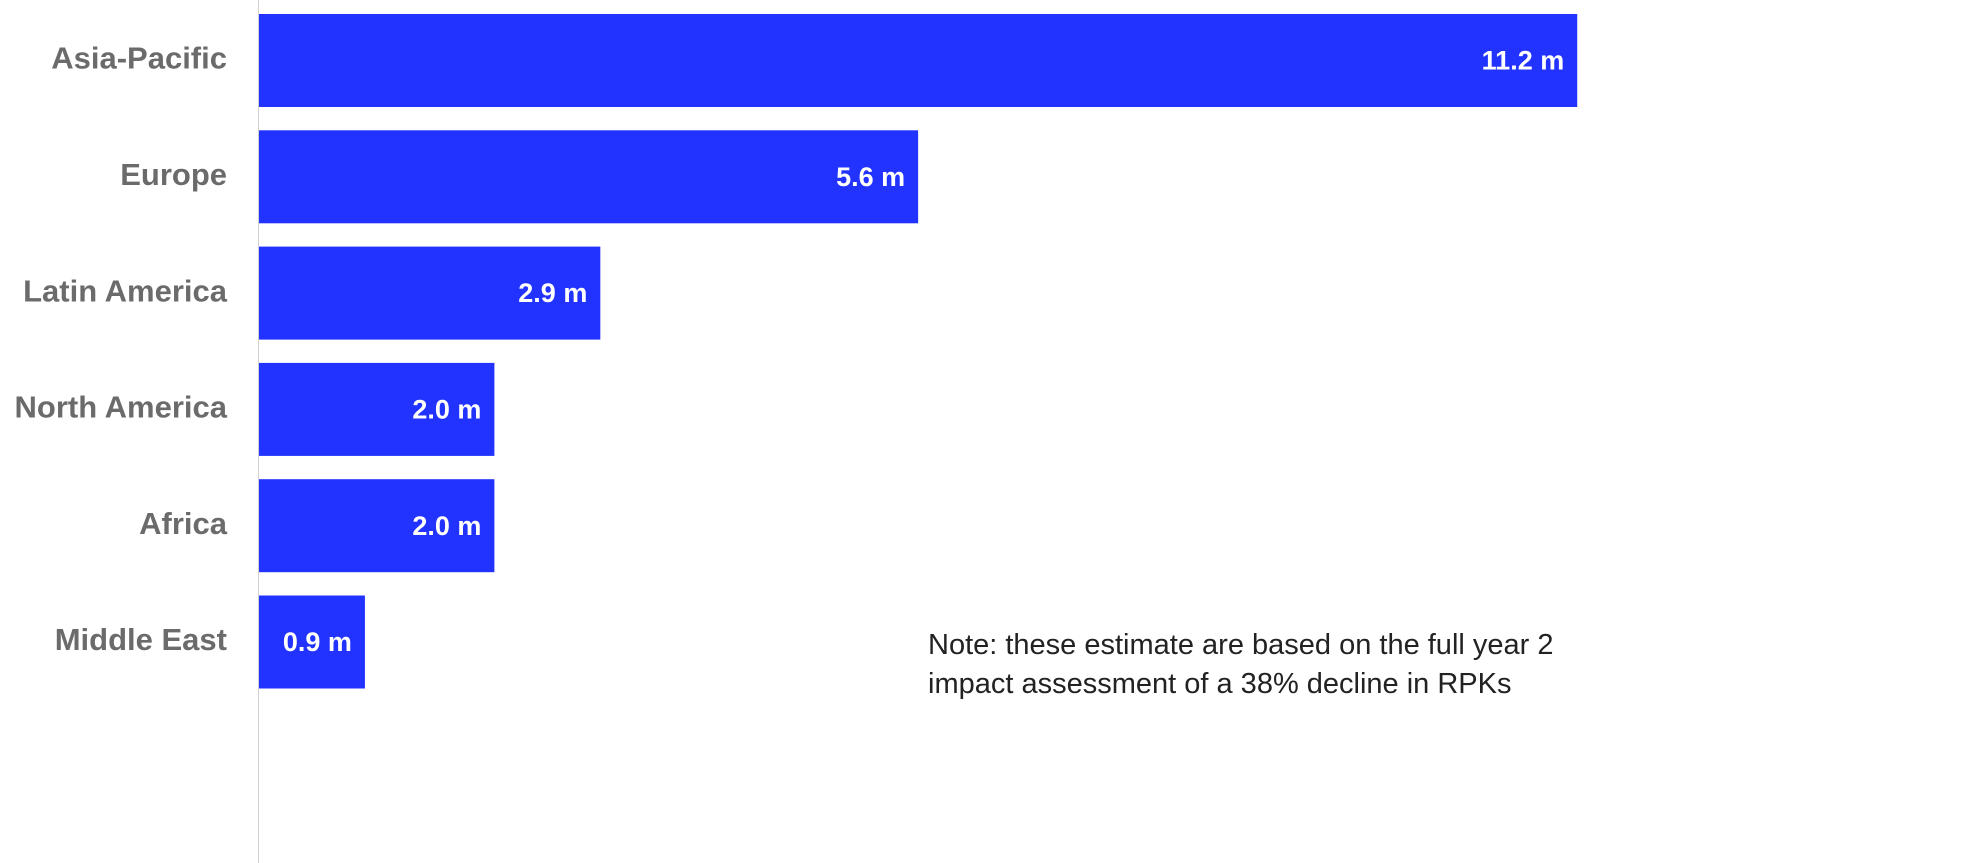 Image resolution: width=1974 pixels, height=863 pixels. Describe the element at coordinates (870, 177) in the screenshot. I see `value-label: 5.6 m` at that location.